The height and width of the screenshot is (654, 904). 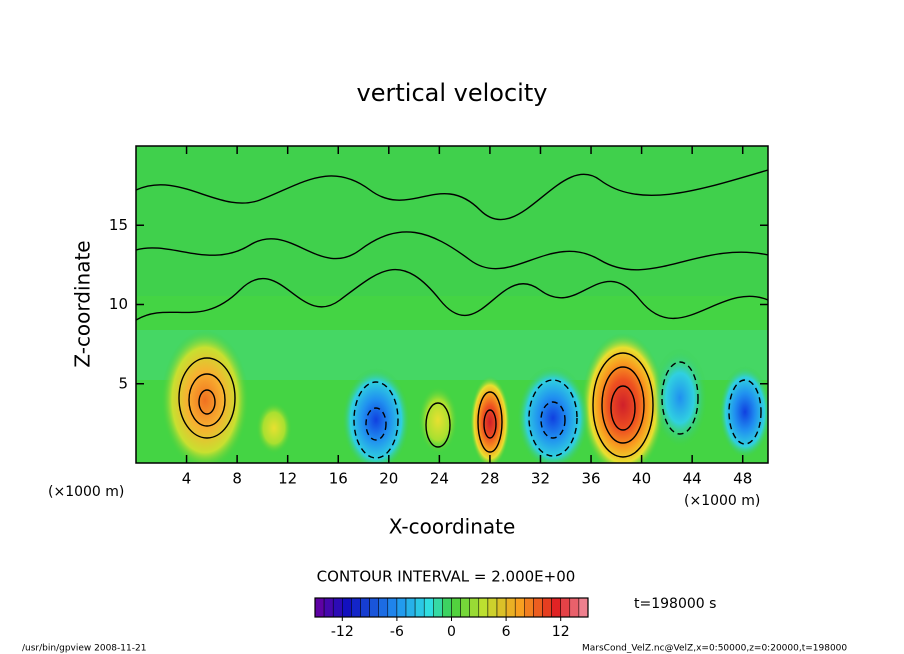 What do you see at coordinates (342, 632) in the screenshot?
I see `colorbar-tick-label: -12` at bounding box center [342, 632].